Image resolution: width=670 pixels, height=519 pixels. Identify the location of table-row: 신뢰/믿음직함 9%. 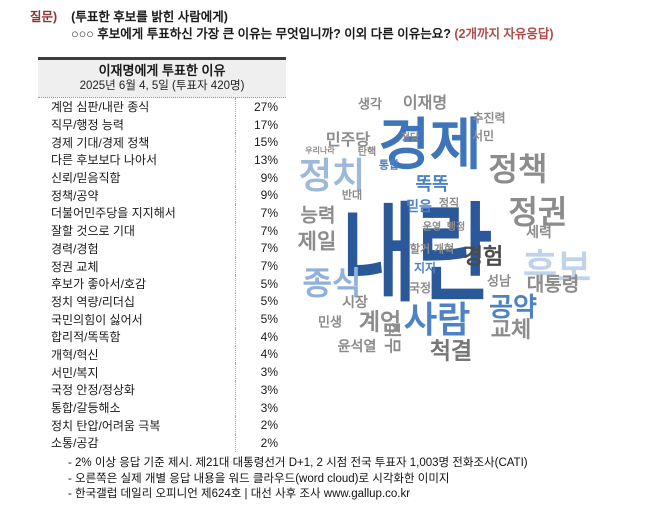
(162, 177).